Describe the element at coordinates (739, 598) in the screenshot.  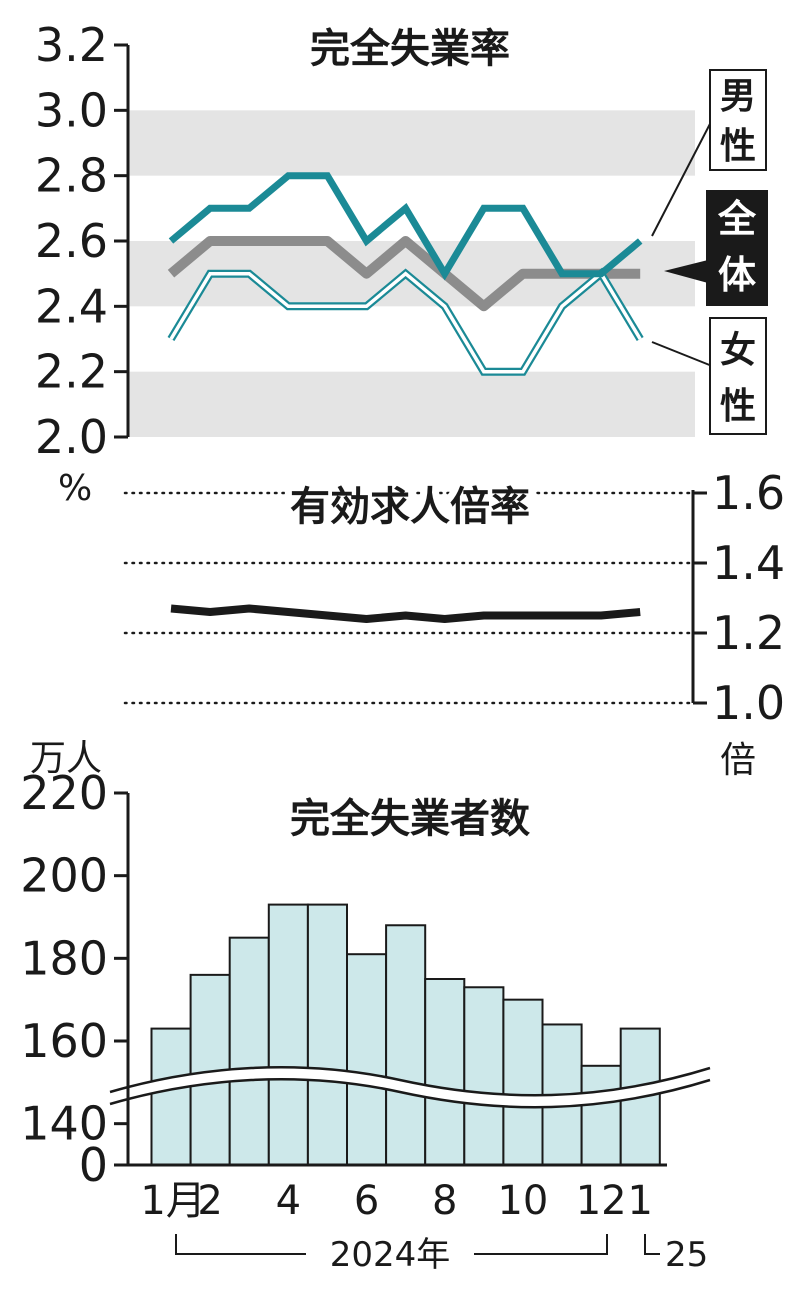
I see `p2-y-ticks: 1.6 1.4 1.2 1.0` at that location.